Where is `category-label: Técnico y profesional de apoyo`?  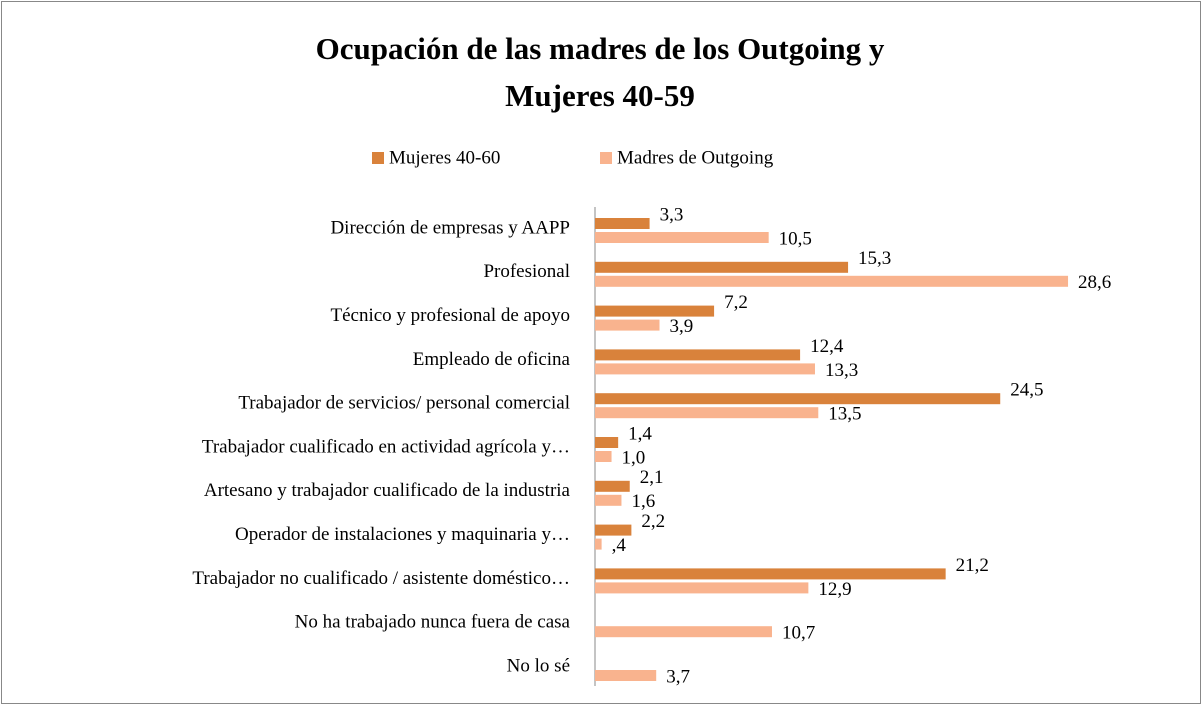
category-label: Técnico y profesional de apoyo is located at coordinates (450, 315).